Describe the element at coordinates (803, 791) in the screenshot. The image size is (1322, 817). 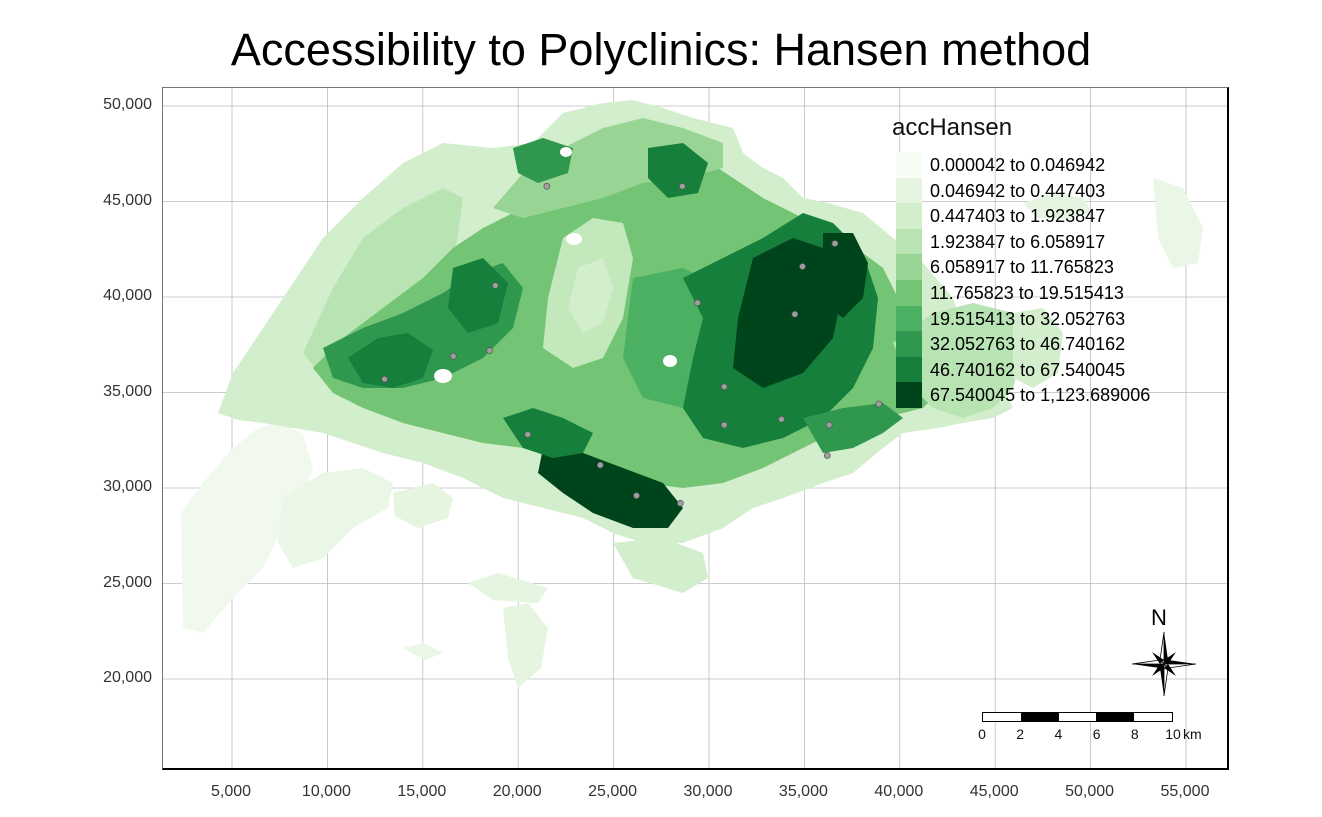
I see `x-tick-label: 35,000` at that location.